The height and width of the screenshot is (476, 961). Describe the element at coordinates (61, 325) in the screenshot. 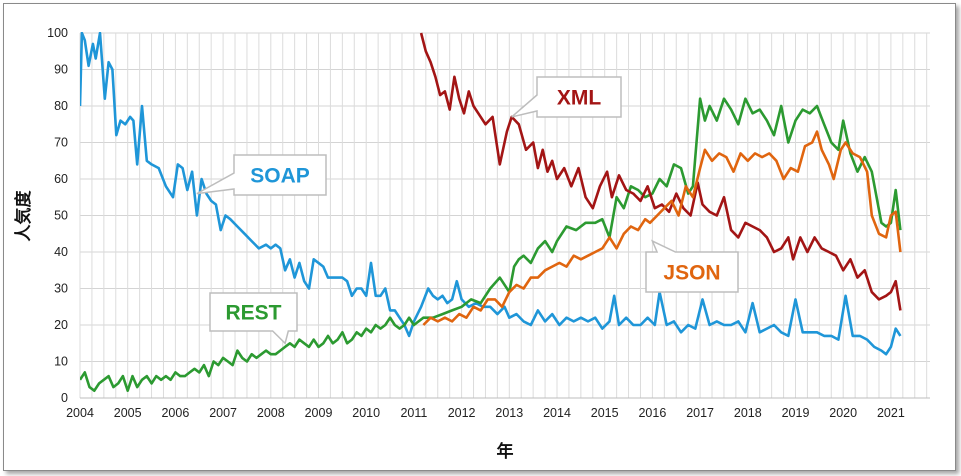

I see `y-tick-label: 20` at that location.